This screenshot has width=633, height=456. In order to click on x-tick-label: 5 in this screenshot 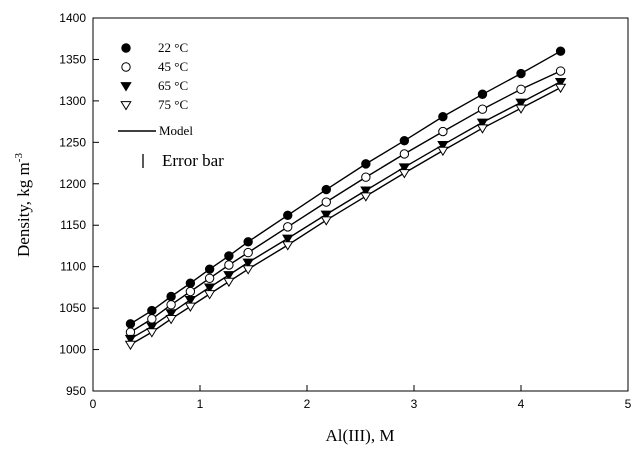, I will do `click(628, 404)`.